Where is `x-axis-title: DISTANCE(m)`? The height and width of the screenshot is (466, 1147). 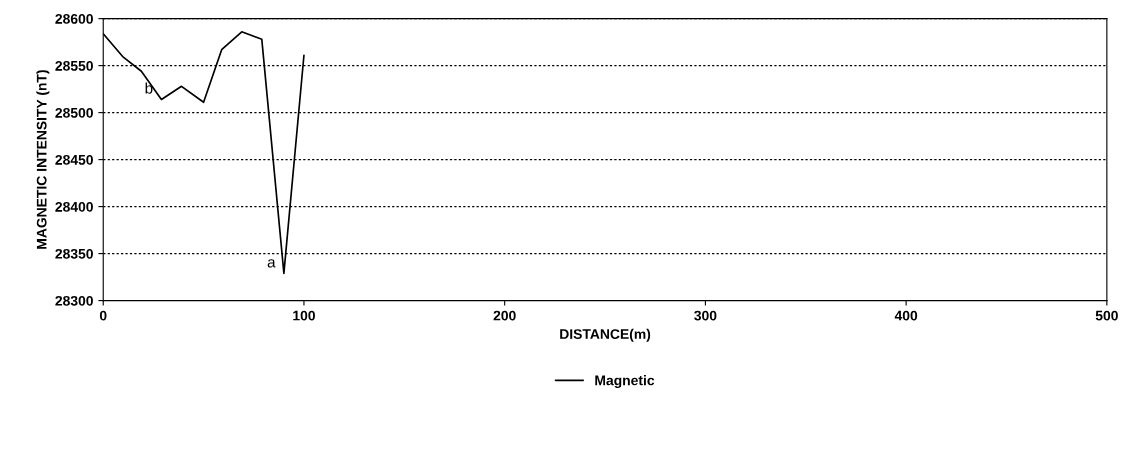 x-axis-title: DISTANCE(m) is located at coordinates (605, 335).